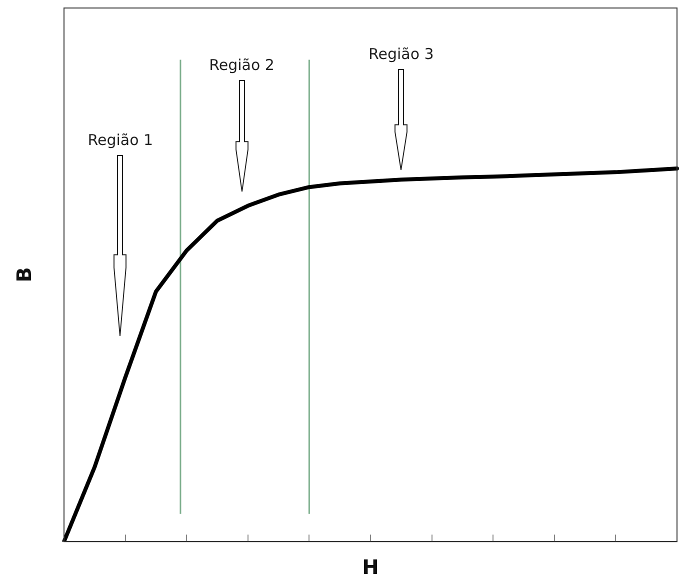 The image size is (680, 587). What do you see at coordinates (121, 139) in the screenshot?
I see `text: Região 1` at bounding box center [121, 139].